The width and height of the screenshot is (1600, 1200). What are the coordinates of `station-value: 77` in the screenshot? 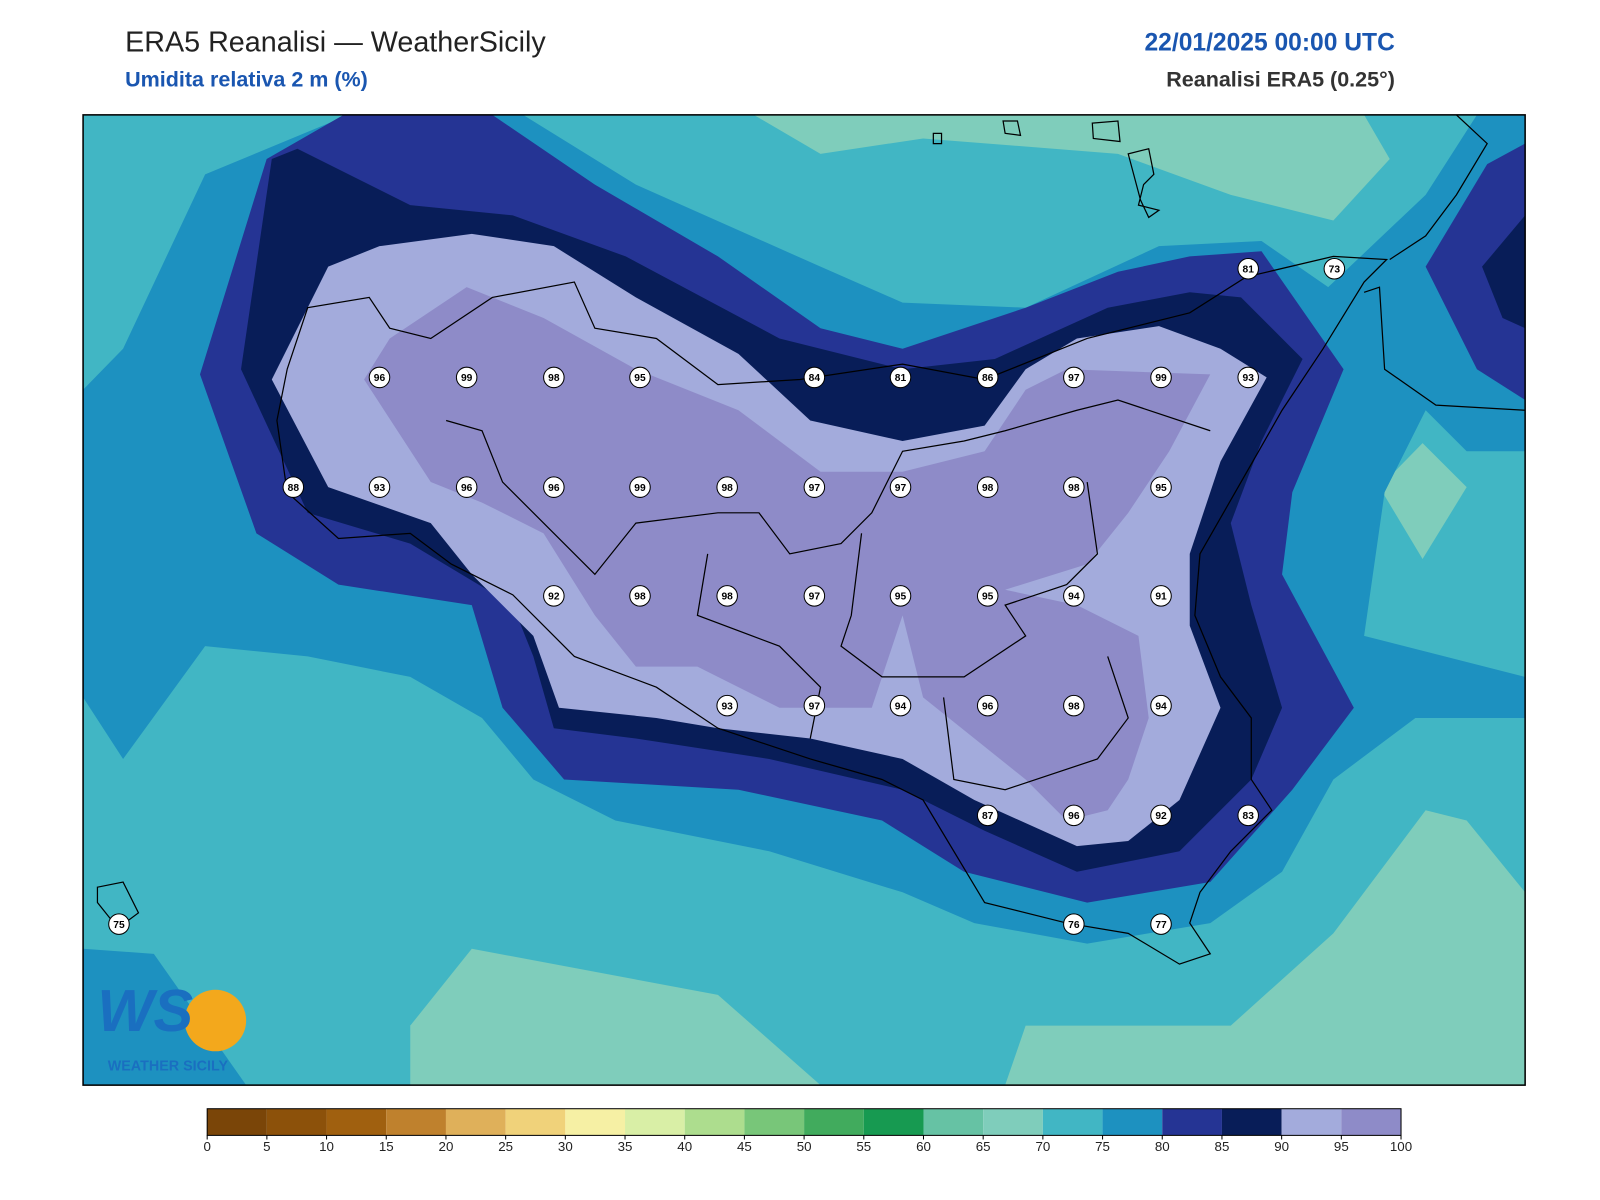 It's located at (1161, 925).